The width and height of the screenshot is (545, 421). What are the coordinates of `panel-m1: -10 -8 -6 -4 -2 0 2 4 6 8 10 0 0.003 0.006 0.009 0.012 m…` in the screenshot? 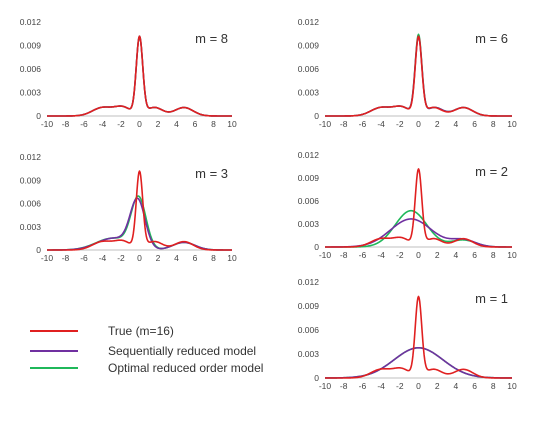 It's located at (407, 334).